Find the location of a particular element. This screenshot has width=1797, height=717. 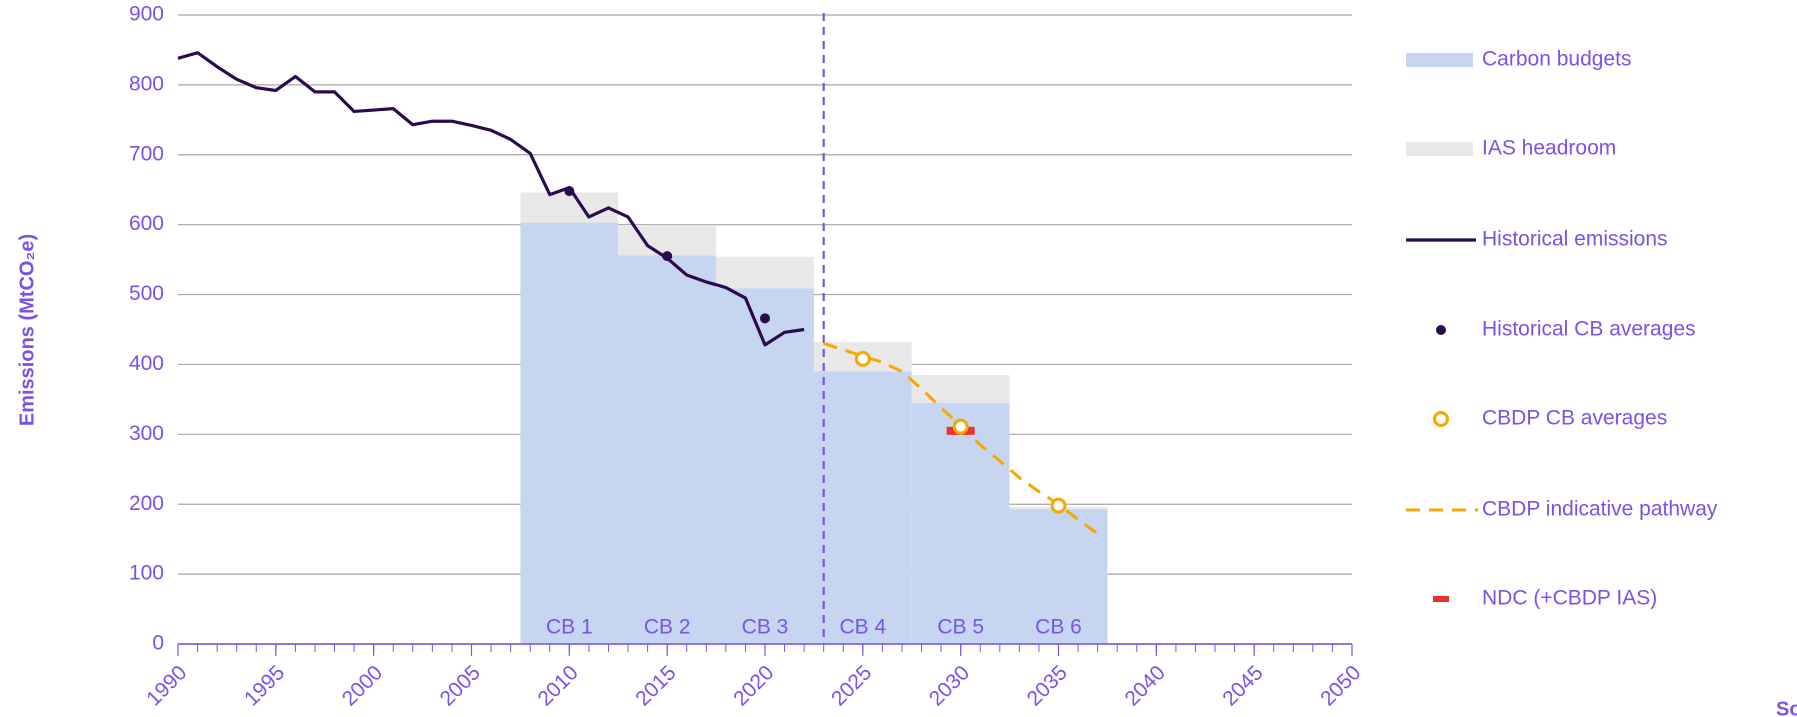

x-tick-label: 2015 is located at coordinates (655, 685).